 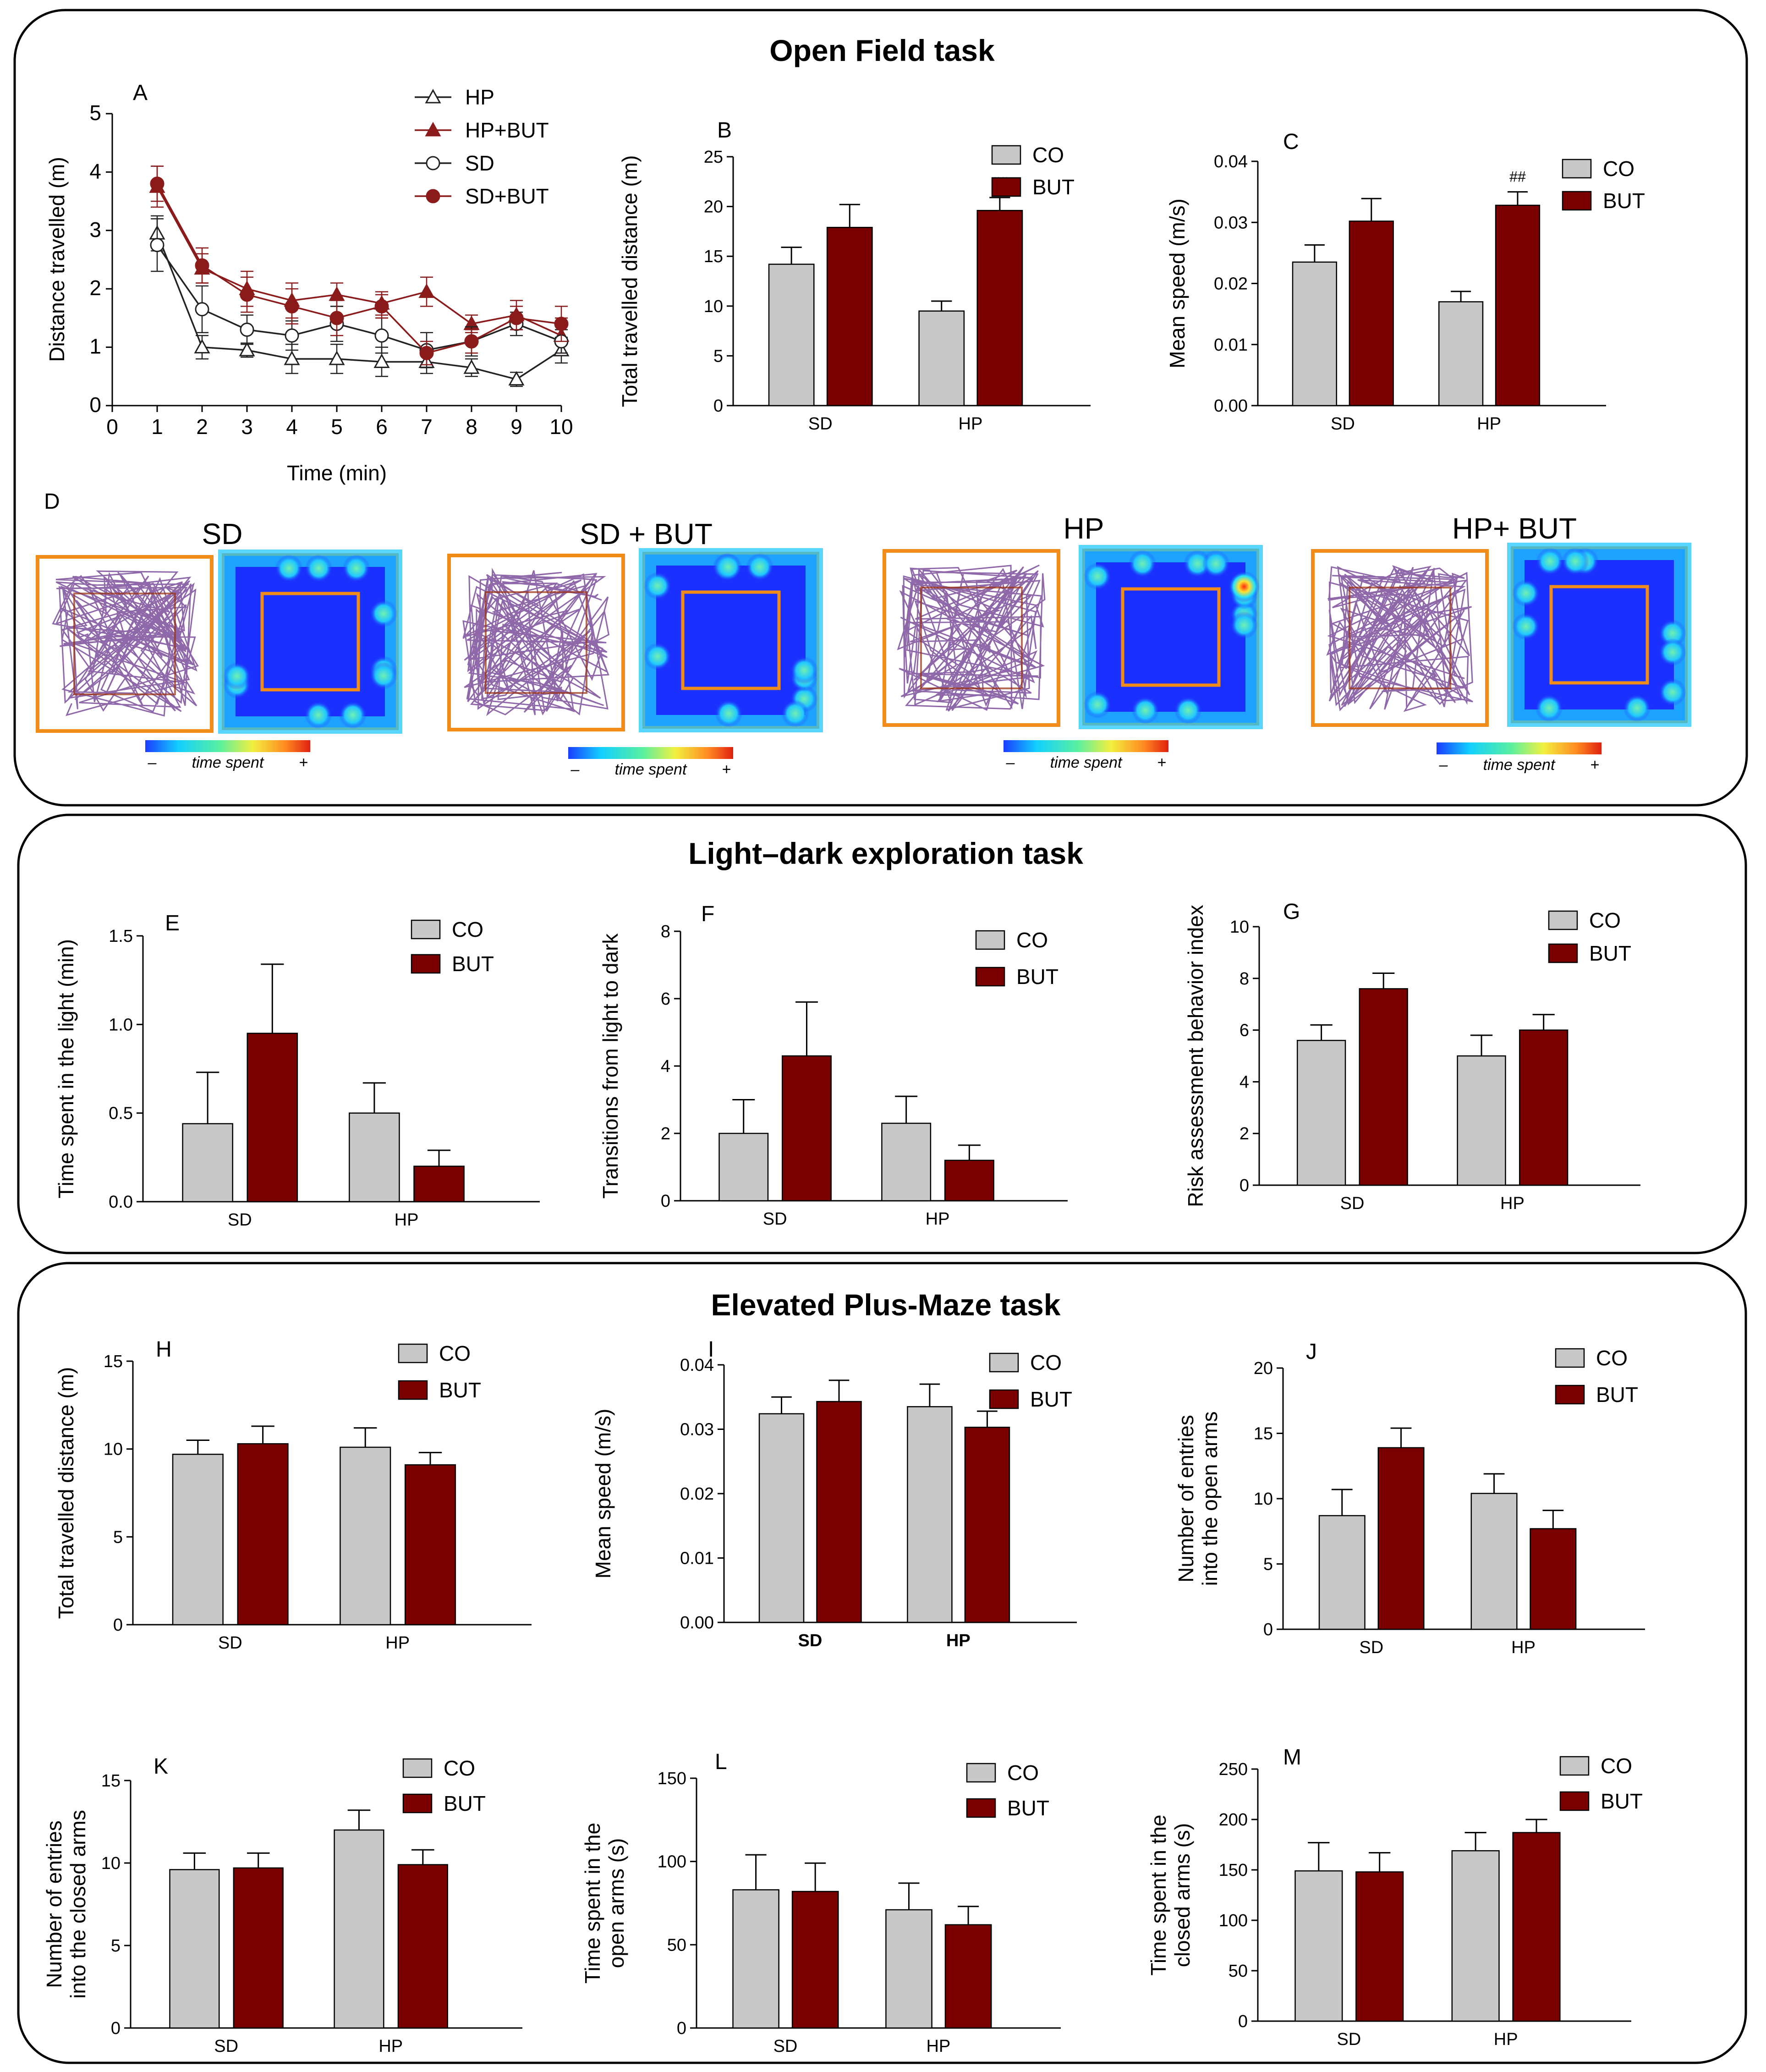 What do you see at coordinates (1195, 1056) in the screenshot?
I see `y-axis-title: Risk assessment behavior index` at bounding box center [1195, 1056].